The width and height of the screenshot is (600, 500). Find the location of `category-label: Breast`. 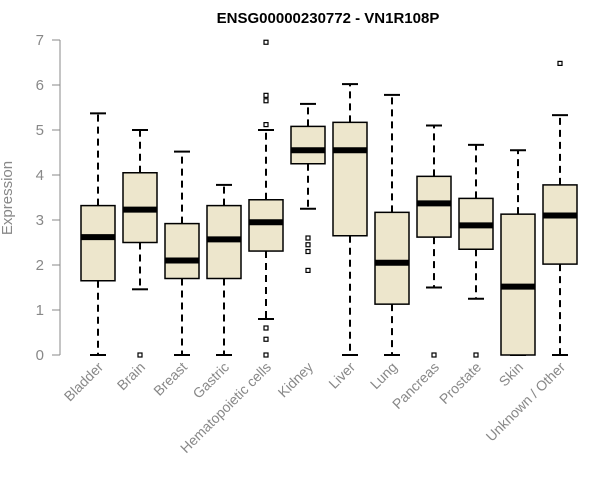

category-label: Breast is located at coordinates (170, 379).